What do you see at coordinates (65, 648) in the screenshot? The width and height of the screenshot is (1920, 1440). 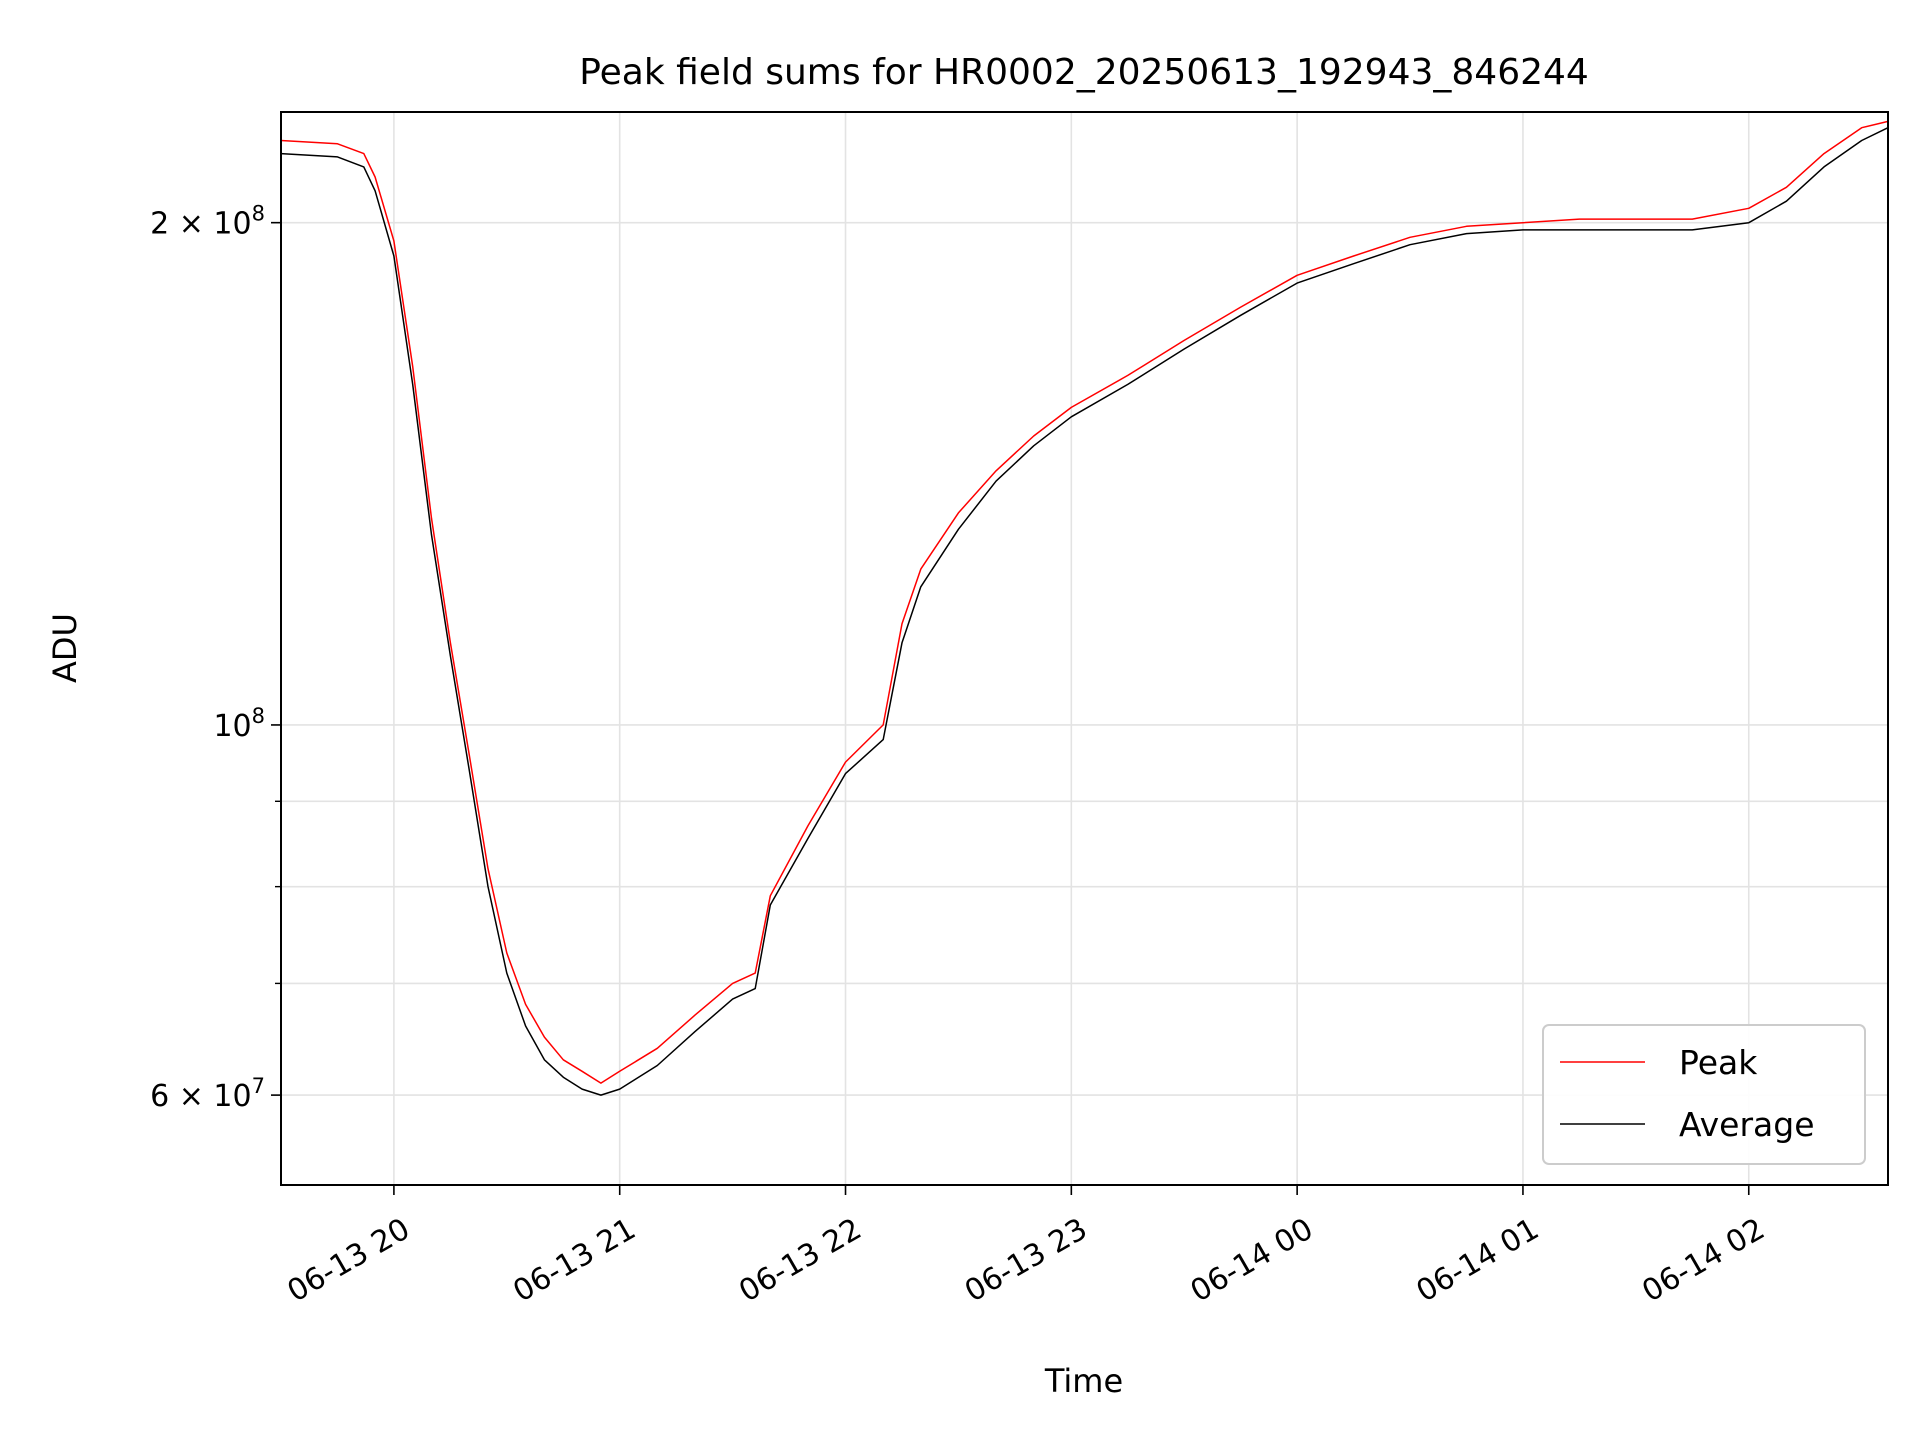 I see `y-axis-label: ADU` at bounding box center [65, 648].